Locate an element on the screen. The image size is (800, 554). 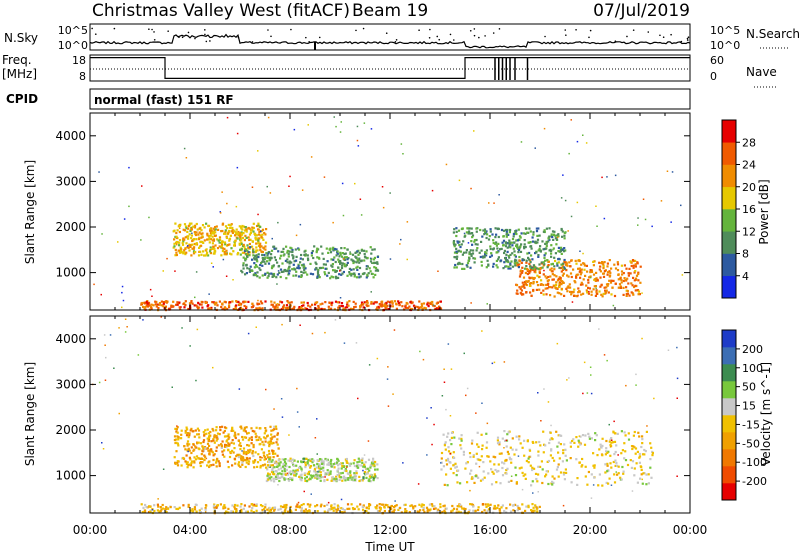
noise-search-dot is located at coordinates (114, 28).